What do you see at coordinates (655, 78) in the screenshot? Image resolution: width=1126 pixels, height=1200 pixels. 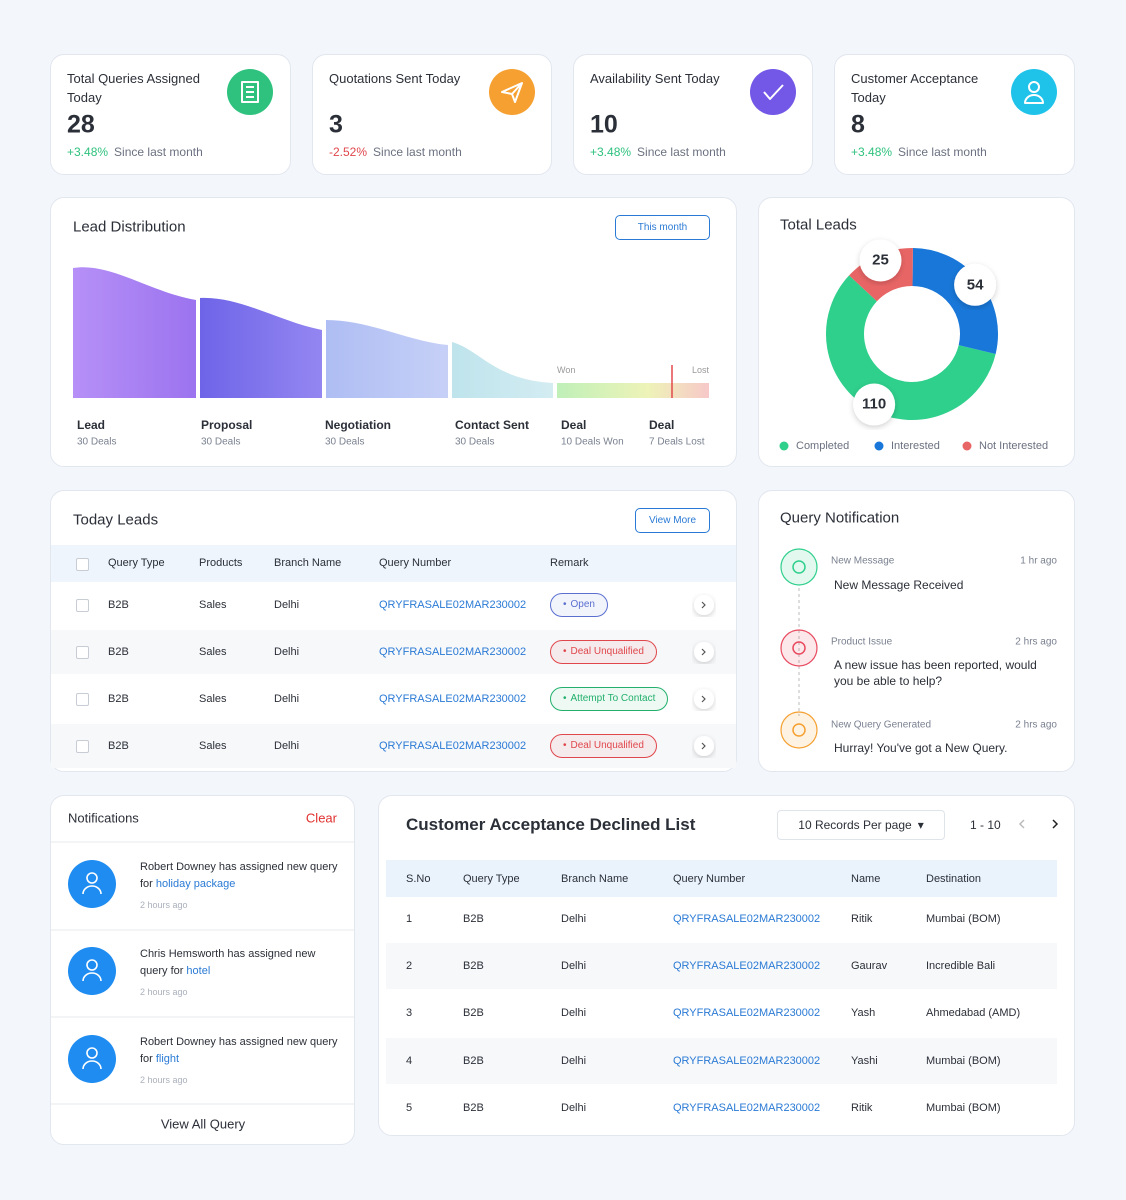 I see `stat-title: Availability Sent Today` at bounding box center [655, 78].